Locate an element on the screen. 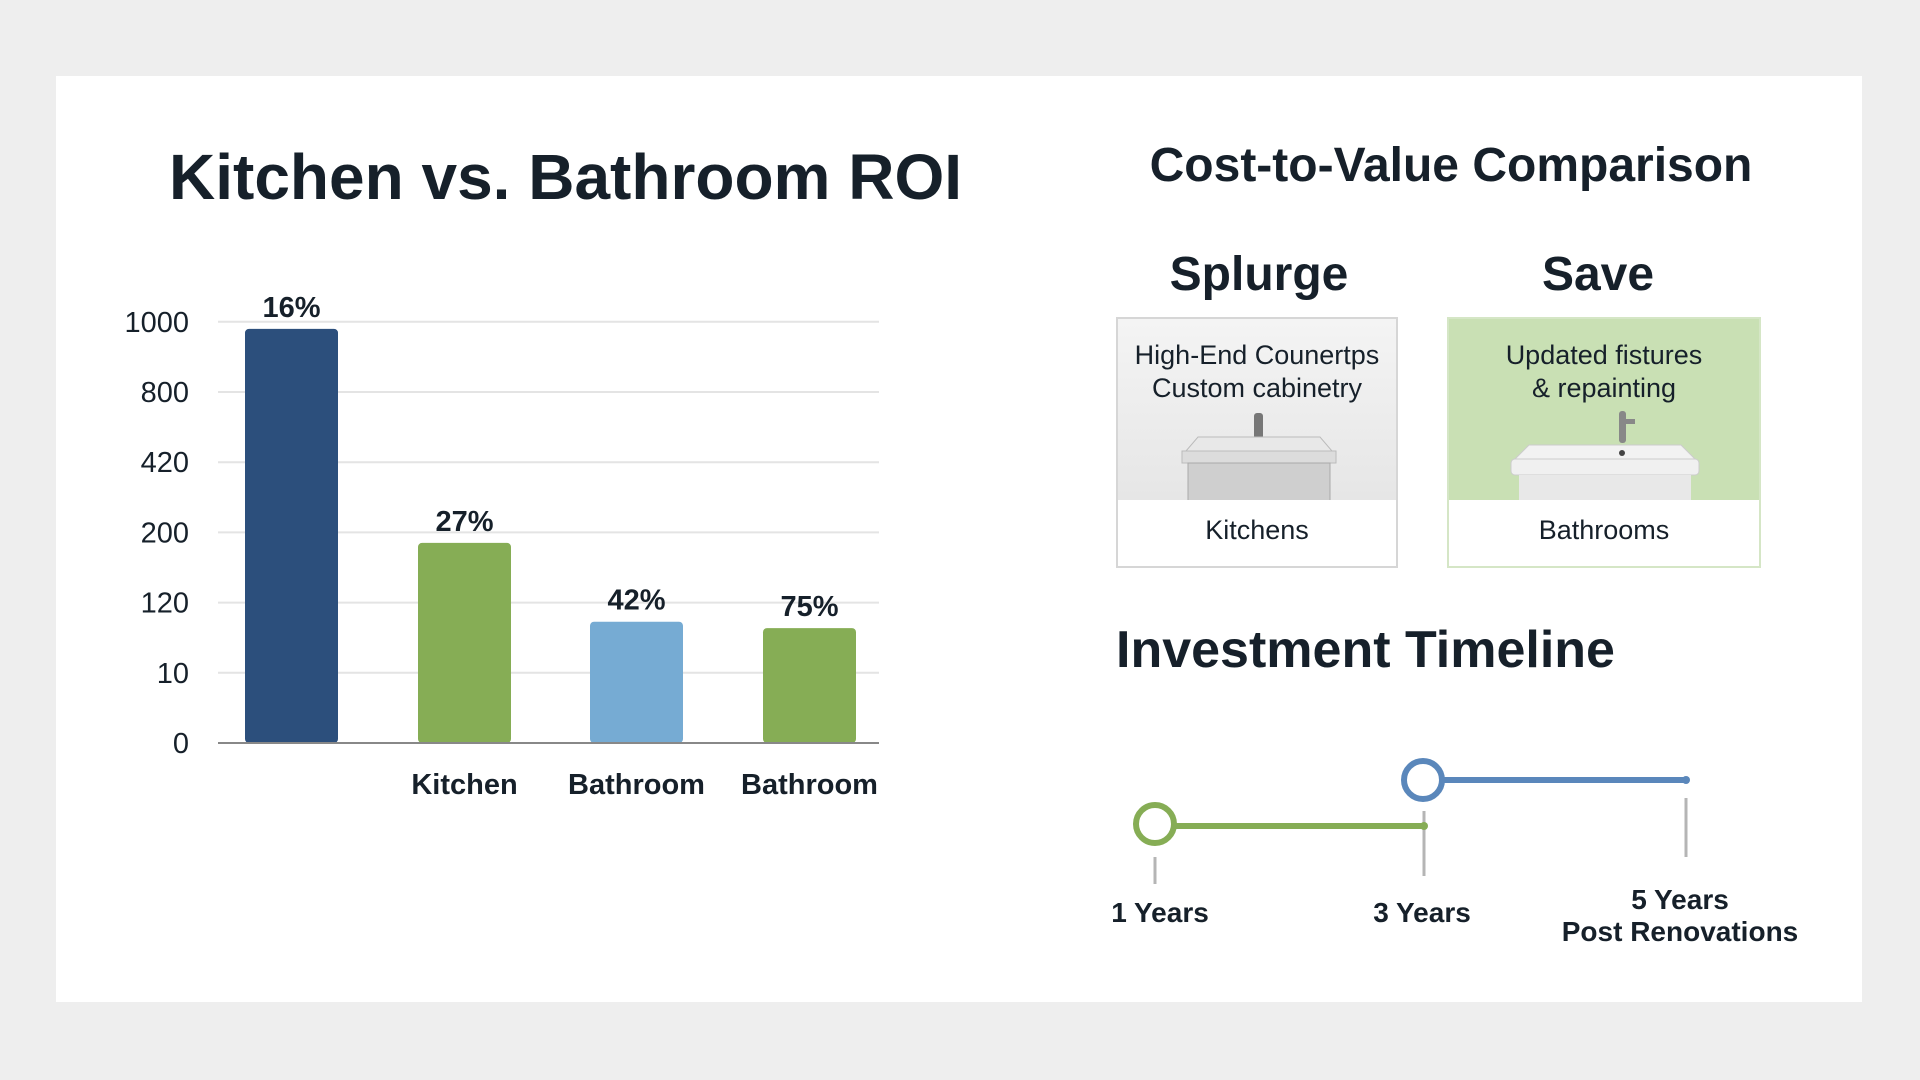 This screenshot has width=1920, height=1080. comparison-title: Cost-to-Value Comparison is located at coordinates (1451, 165).